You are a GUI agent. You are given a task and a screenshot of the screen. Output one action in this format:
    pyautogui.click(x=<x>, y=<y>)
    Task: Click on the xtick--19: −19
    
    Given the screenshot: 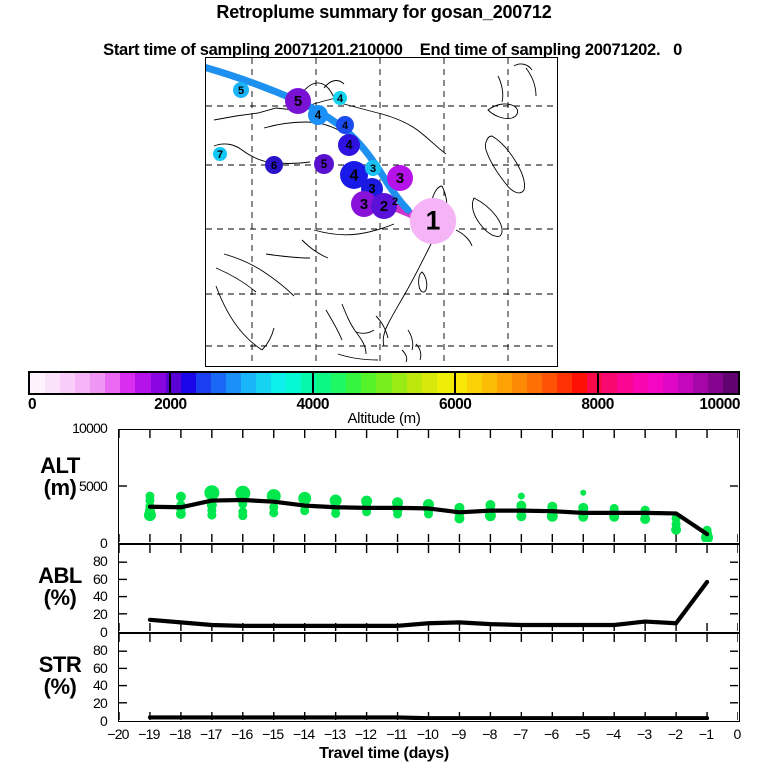 What is the action you would take?
    pyautogui.click(x=149, y=734)
    